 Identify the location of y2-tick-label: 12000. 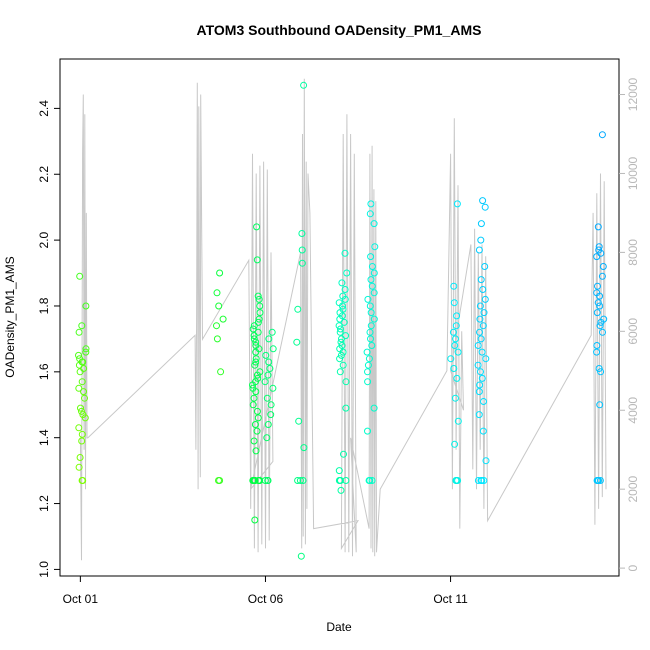
(633, 95).